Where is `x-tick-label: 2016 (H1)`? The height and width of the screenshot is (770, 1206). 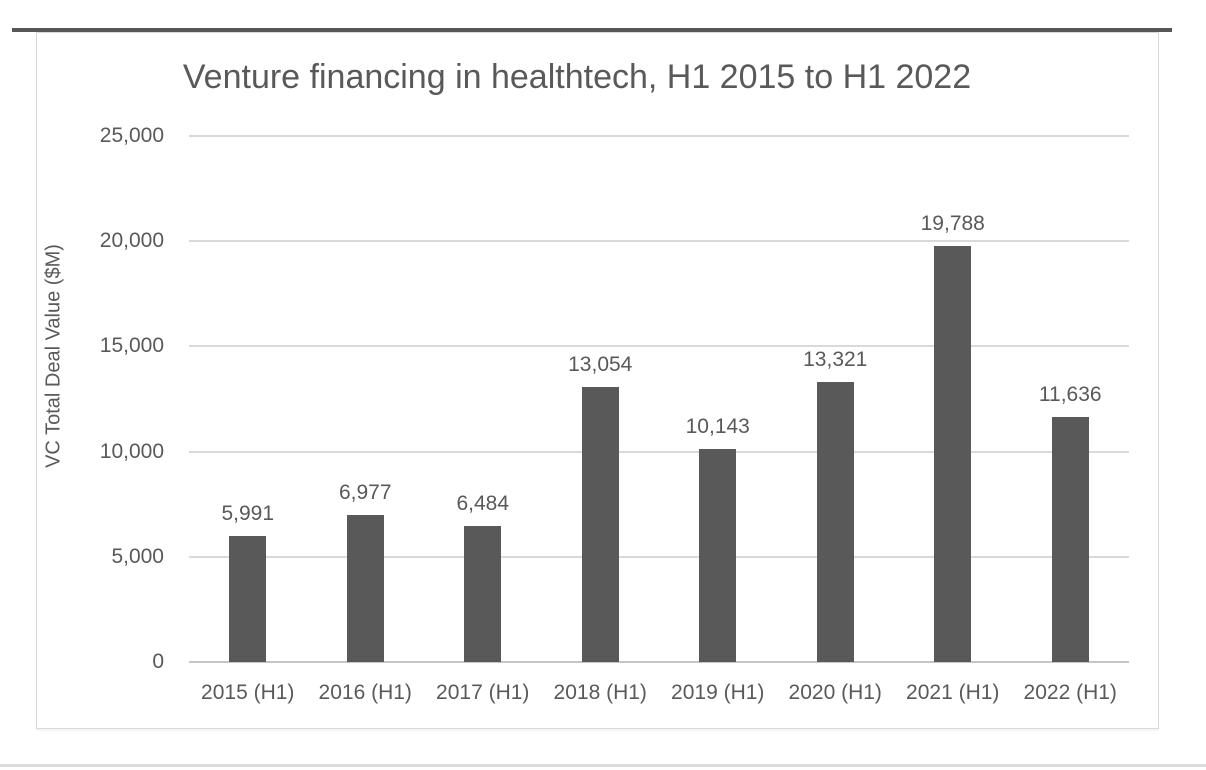 x-tick-label: 2016 (H1) is located at coordinates (365, 692).